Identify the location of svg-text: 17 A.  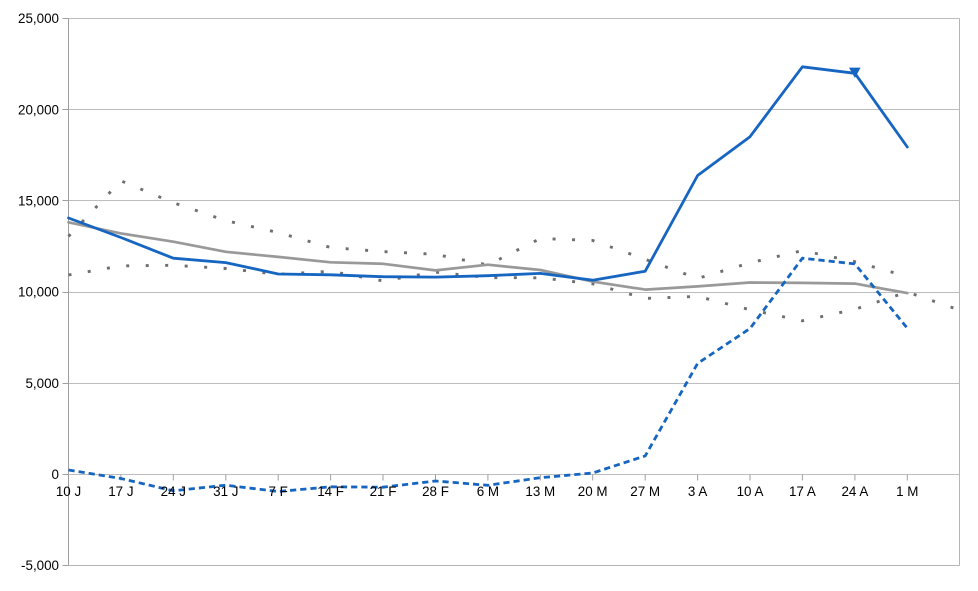
(802, 491).